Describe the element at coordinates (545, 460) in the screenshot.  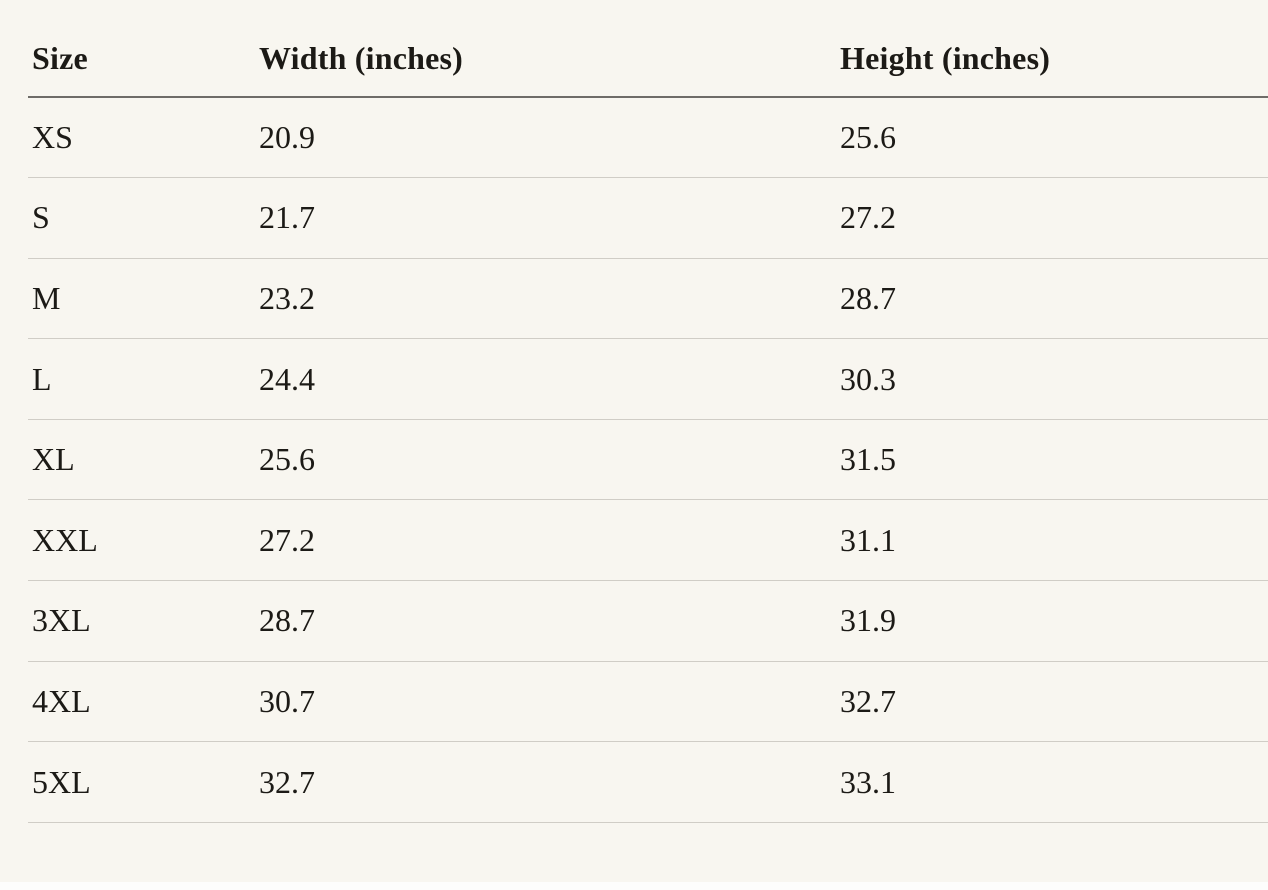
I see `width-cell: 25.6` at that location.